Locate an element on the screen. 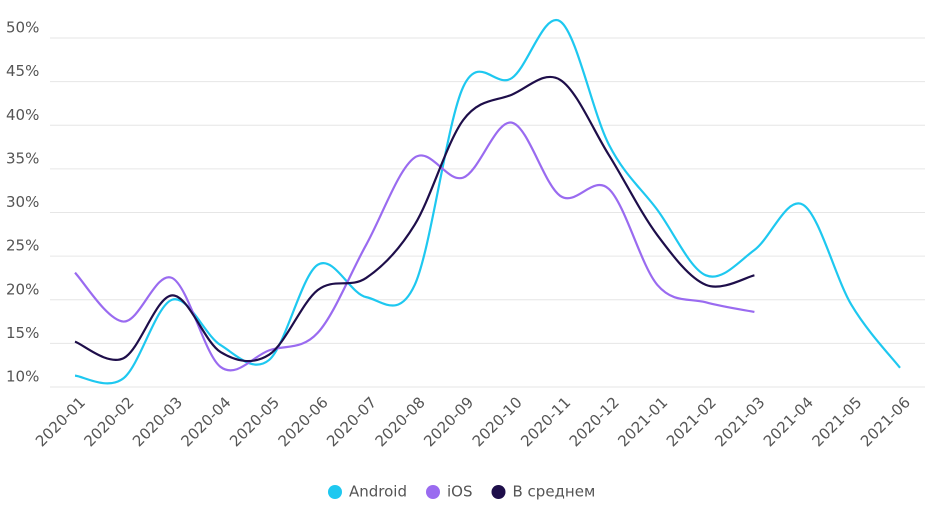  x-tick-label: 2020-06 is located at coordinates (303, 421).